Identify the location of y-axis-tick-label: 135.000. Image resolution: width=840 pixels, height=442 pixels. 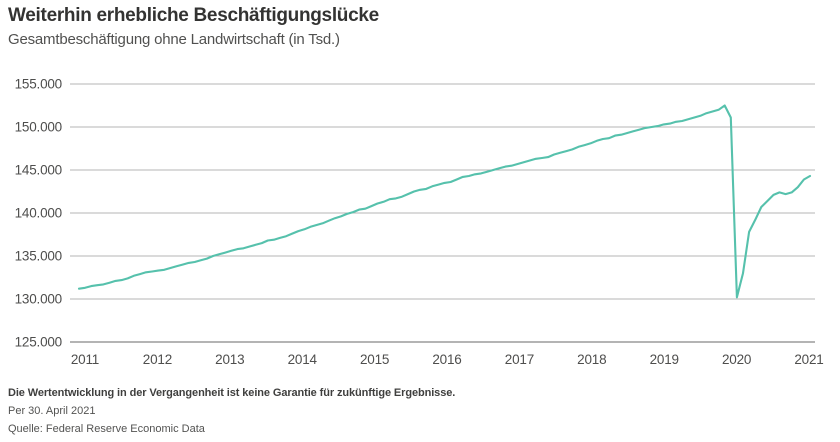
(38, 256).